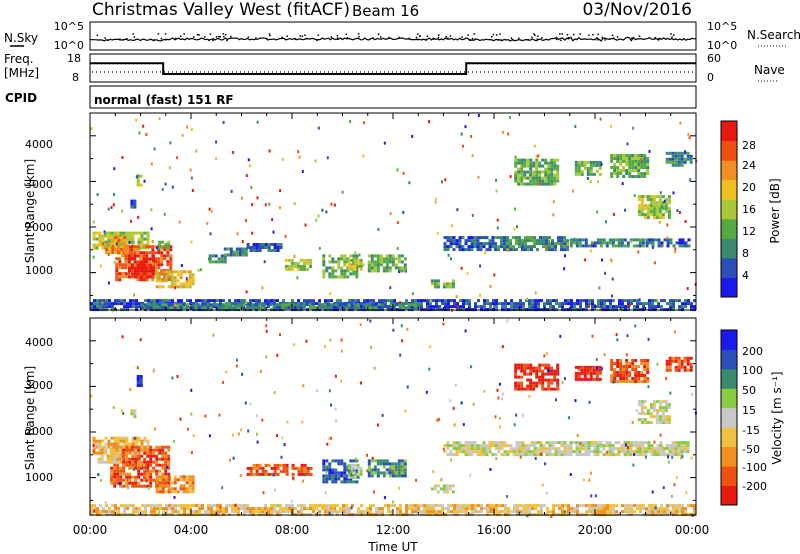 The height and width of the screenshot is (554, 800). I want to click on power-cbar-tick-28: 28, so click(749, 145).